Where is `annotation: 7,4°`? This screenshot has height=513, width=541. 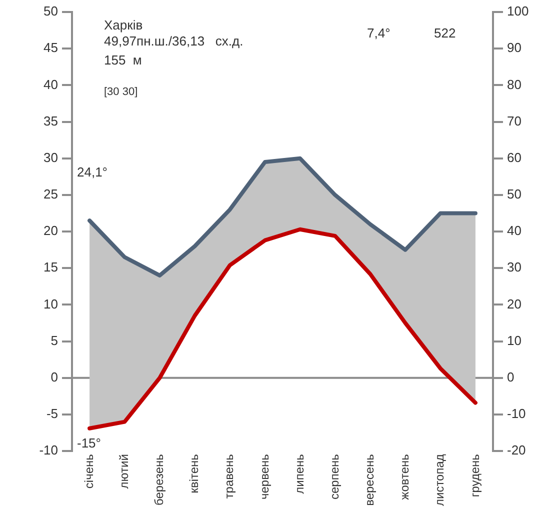
annotation: 7,4° is located at coordinates (378, 33).